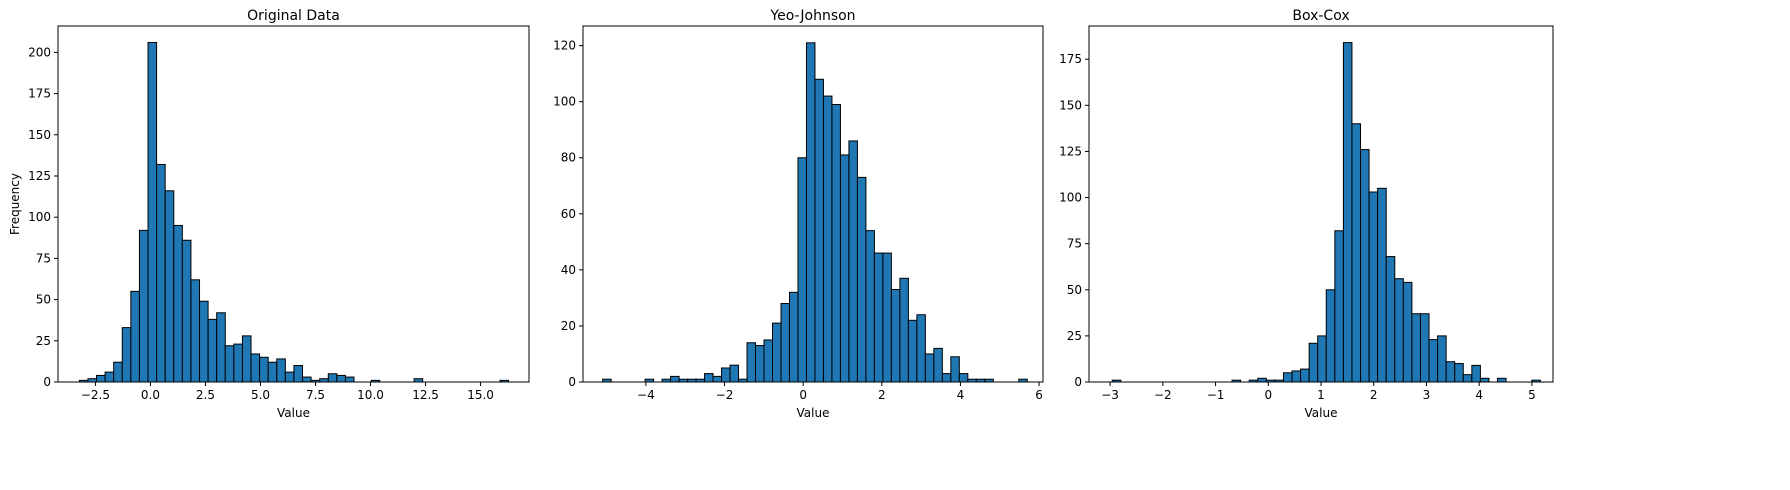 This screenshot has width=1790, height=490. What do you see at coordinates (315, 395) in the screenshot?
I see `x-tick-label: 7.5` at bounding box center [315, 395].